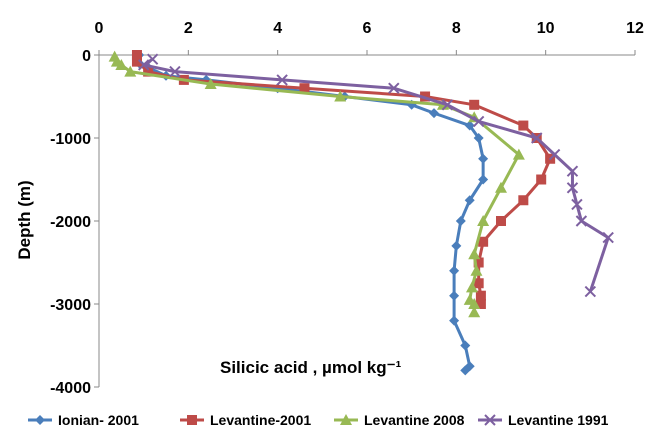 The height and width of the screenshot is (431, 654). What do you see at coordinates (277, 28) in the screenshot?
I see `x-tick-label: 4` at bounding box center [277, 28].